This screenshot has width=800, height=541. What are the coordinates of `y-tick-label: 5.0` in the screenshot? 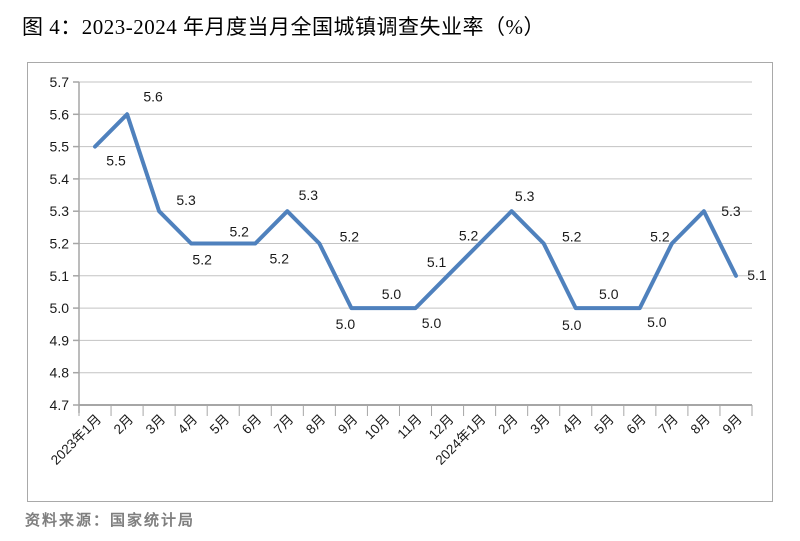 It's located at (60, 308).